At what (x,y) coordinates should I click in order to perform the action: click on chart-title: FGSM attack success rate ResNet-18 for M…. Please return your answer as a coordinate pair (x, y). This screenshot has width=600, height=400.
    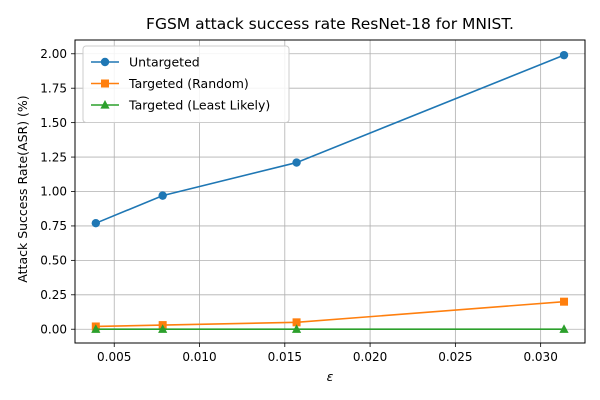
    Looking at the image, I should click on (330, 24).